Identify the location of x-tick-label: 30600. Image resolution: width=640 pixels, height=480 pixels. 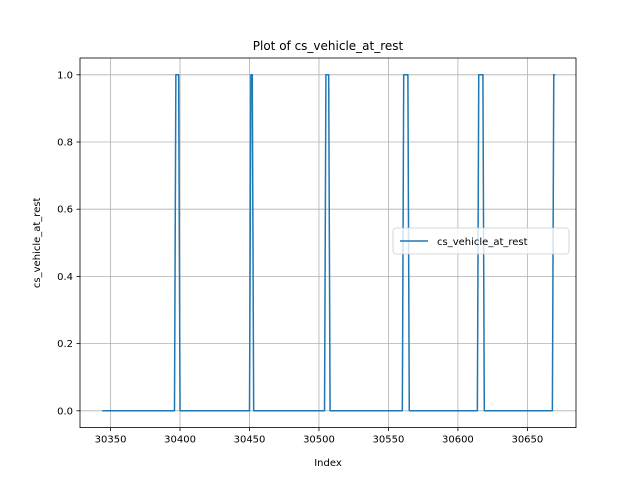
(458, 440).